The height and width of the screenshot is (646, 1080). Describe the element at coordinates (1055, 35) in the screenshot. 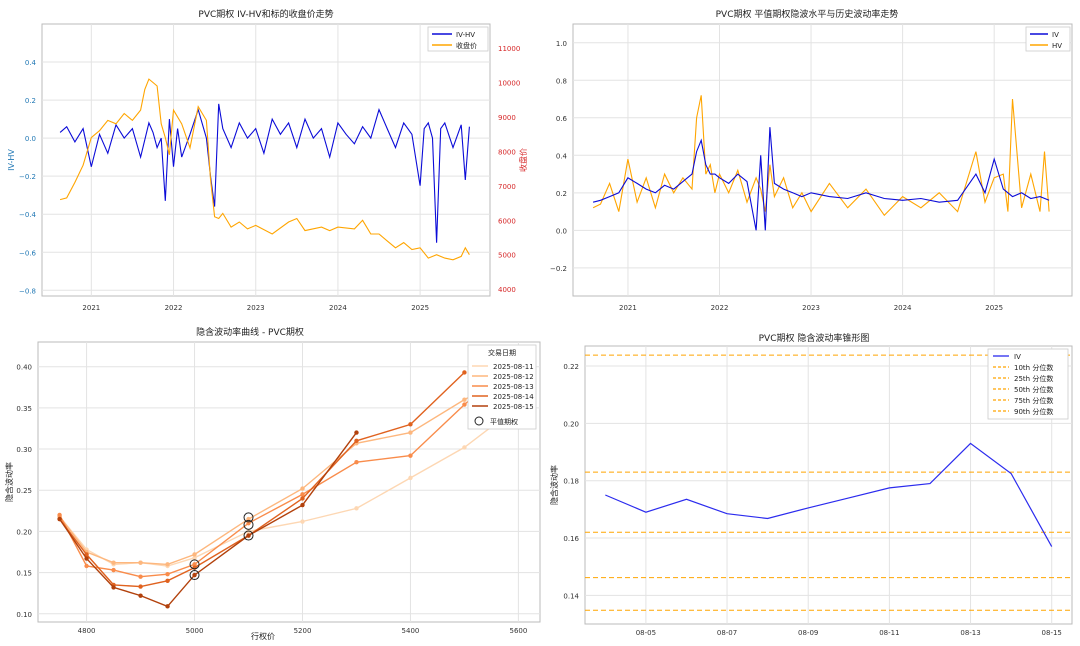

I see `legend-iv: IV` at that location.